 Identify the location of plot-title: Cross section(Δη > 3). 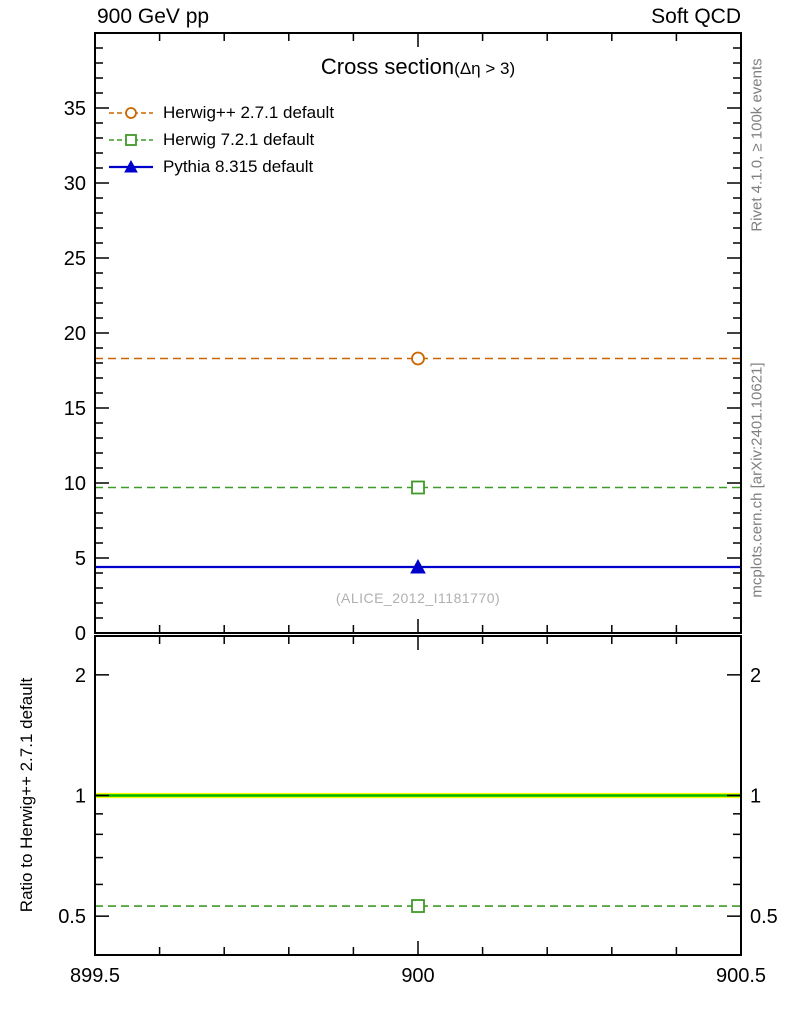
(418, 67).